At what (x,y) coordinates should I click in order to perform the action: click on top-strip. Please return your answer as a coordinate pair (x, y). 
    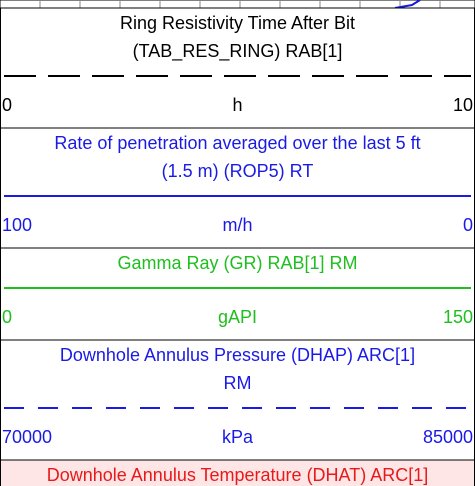
    Looking at the image, I should click on (237, 4).